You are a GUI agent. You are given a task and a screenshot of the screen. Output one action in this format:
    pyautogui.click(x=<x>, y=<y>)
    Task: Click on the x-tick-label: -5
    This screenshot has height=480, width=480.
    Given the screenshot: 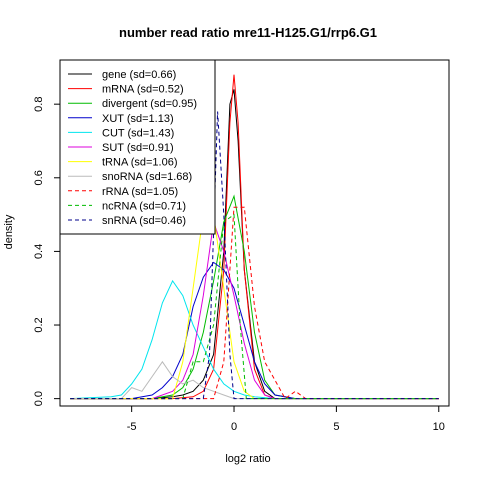 What is the action you would take?
    pyautogui.click(x=132, y=427)
    